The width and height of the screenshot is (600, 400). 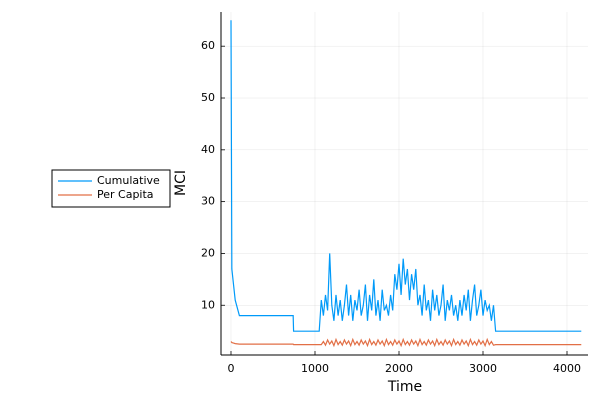 I want to click on y-tick-label: 40, so click(x=208, y=149).